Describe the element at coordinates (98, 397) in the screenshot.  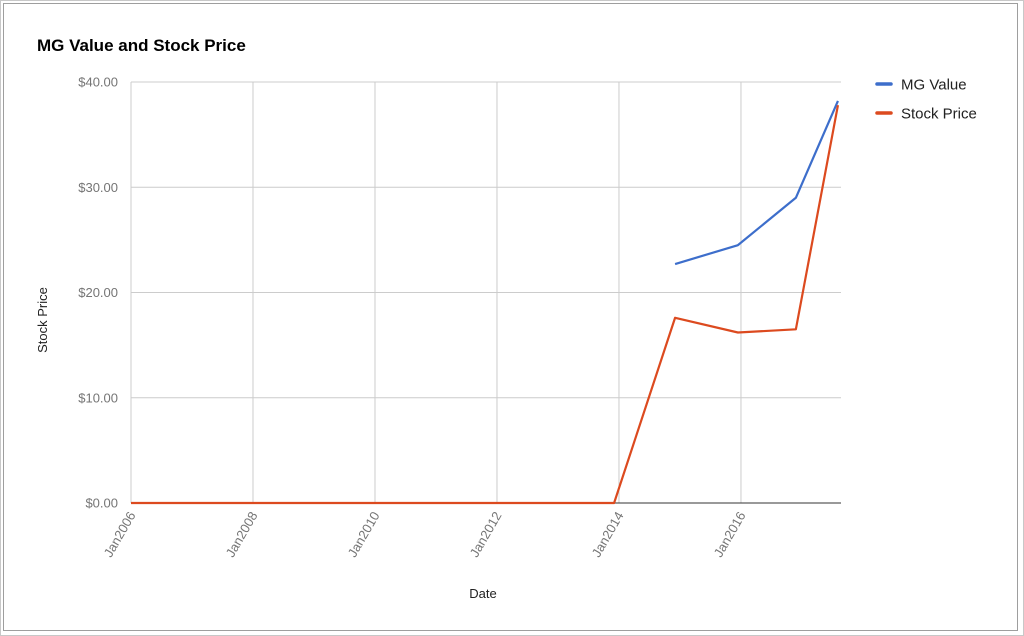
I see `y-tick-label: $10.00` at that location.